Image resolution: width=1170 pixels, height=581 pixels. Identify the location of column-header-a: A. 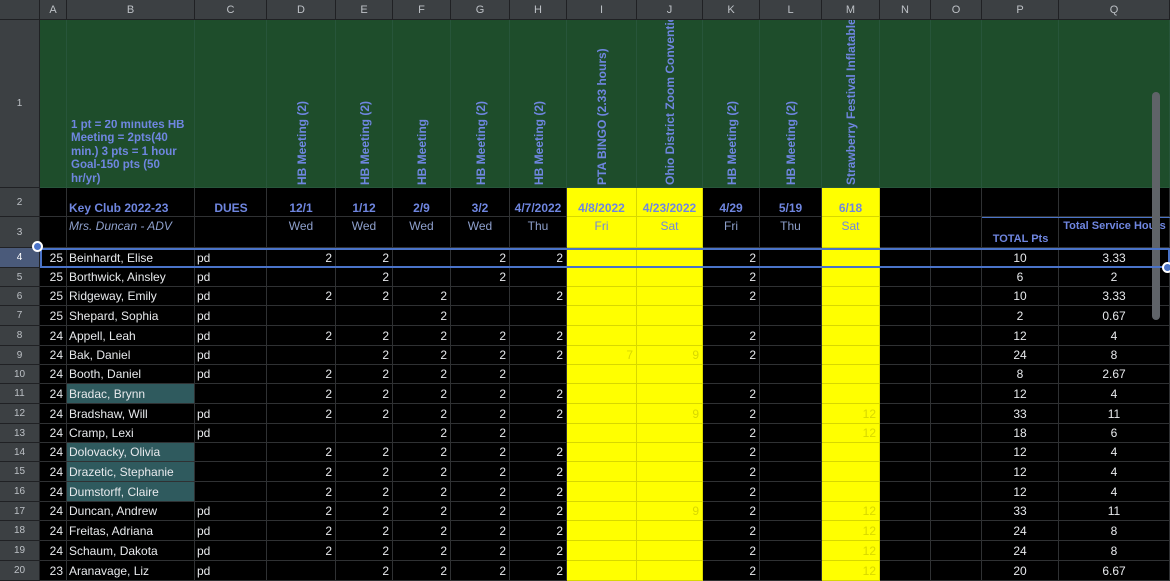
(53, 10).